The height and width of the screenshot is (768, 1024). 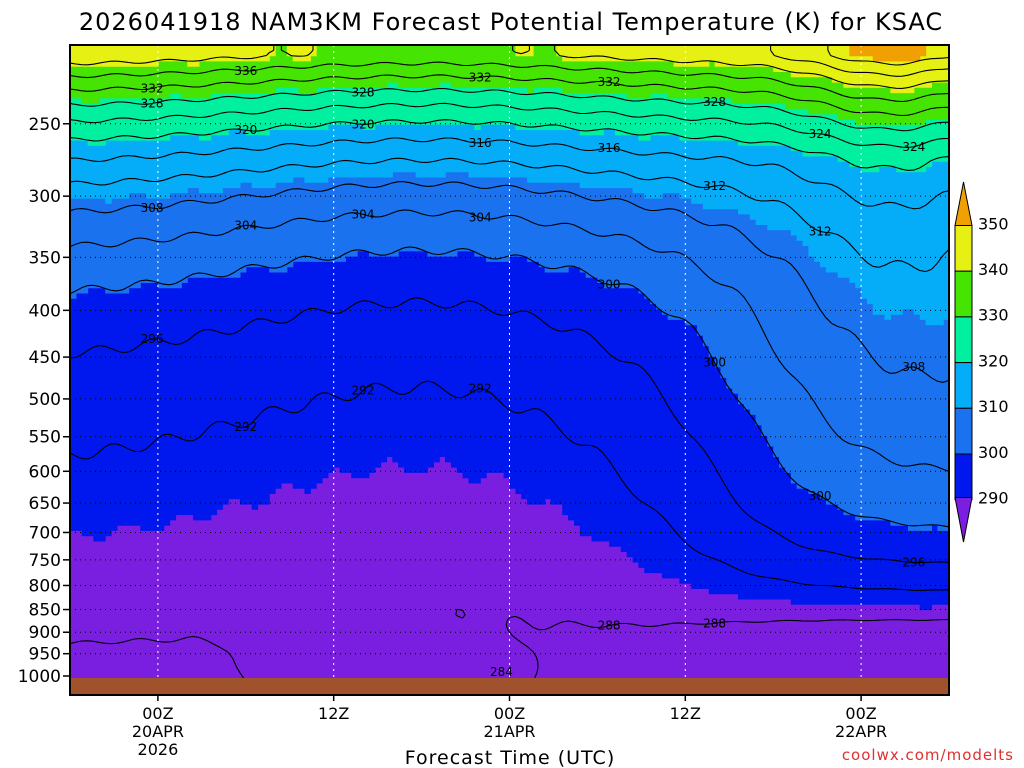 I want to click on contour-label-text: 336, so click(x=245, y=71).